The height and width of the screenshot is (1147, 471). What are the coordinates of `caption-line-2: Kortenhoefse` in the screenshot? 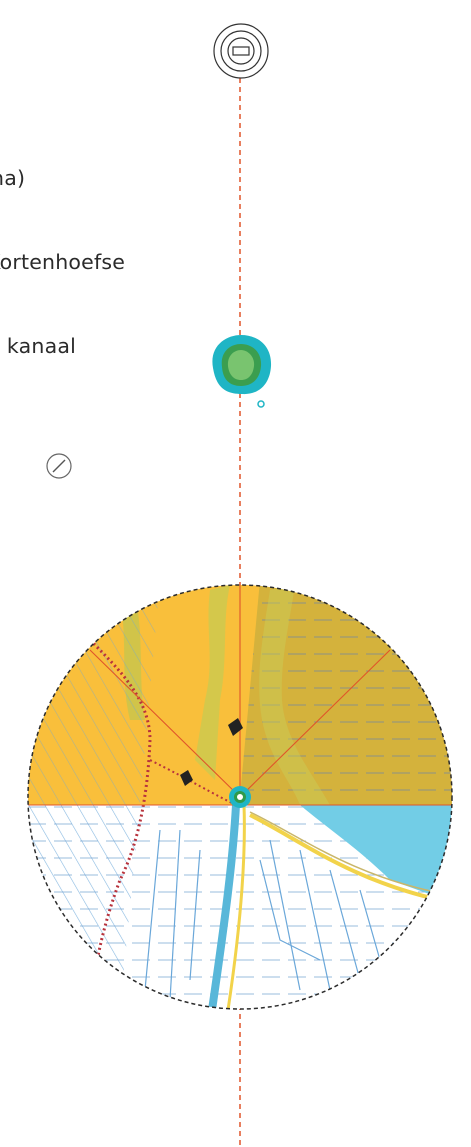 It's located at (63, 262).